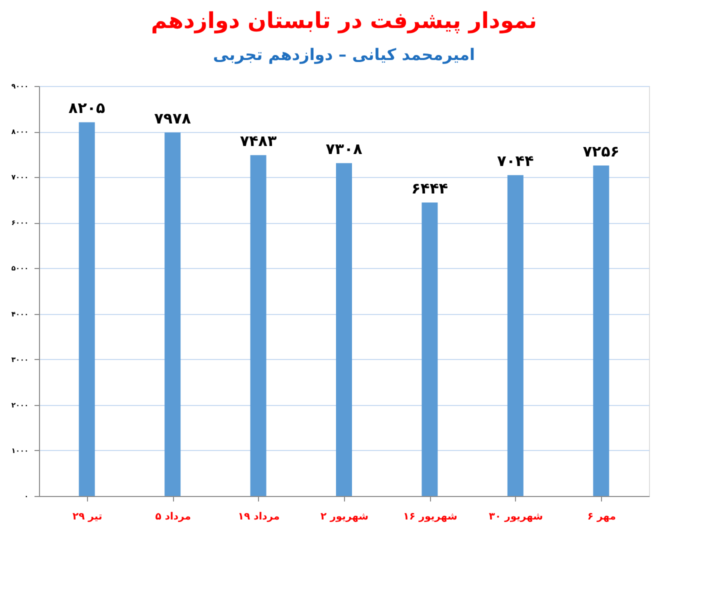 This screenshot has width=719, height=609. Describe the element at coordinates (515, 161) in the screenshot. I see `data-label: ۷۰۴۴` at that location.